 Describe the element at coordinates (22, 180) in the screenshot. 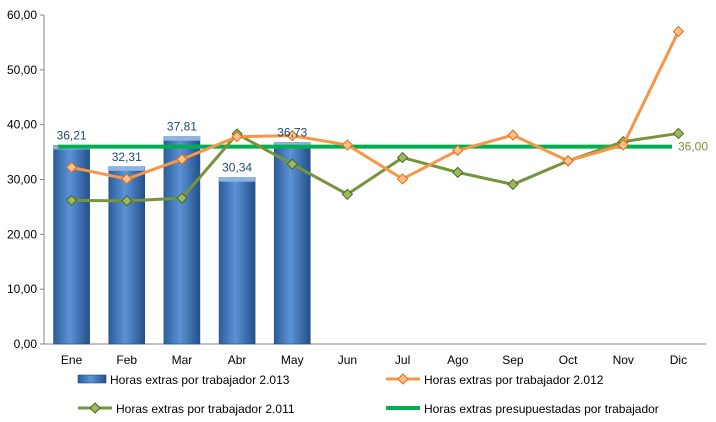

I see `y-tick-label: 30,00` at that location.